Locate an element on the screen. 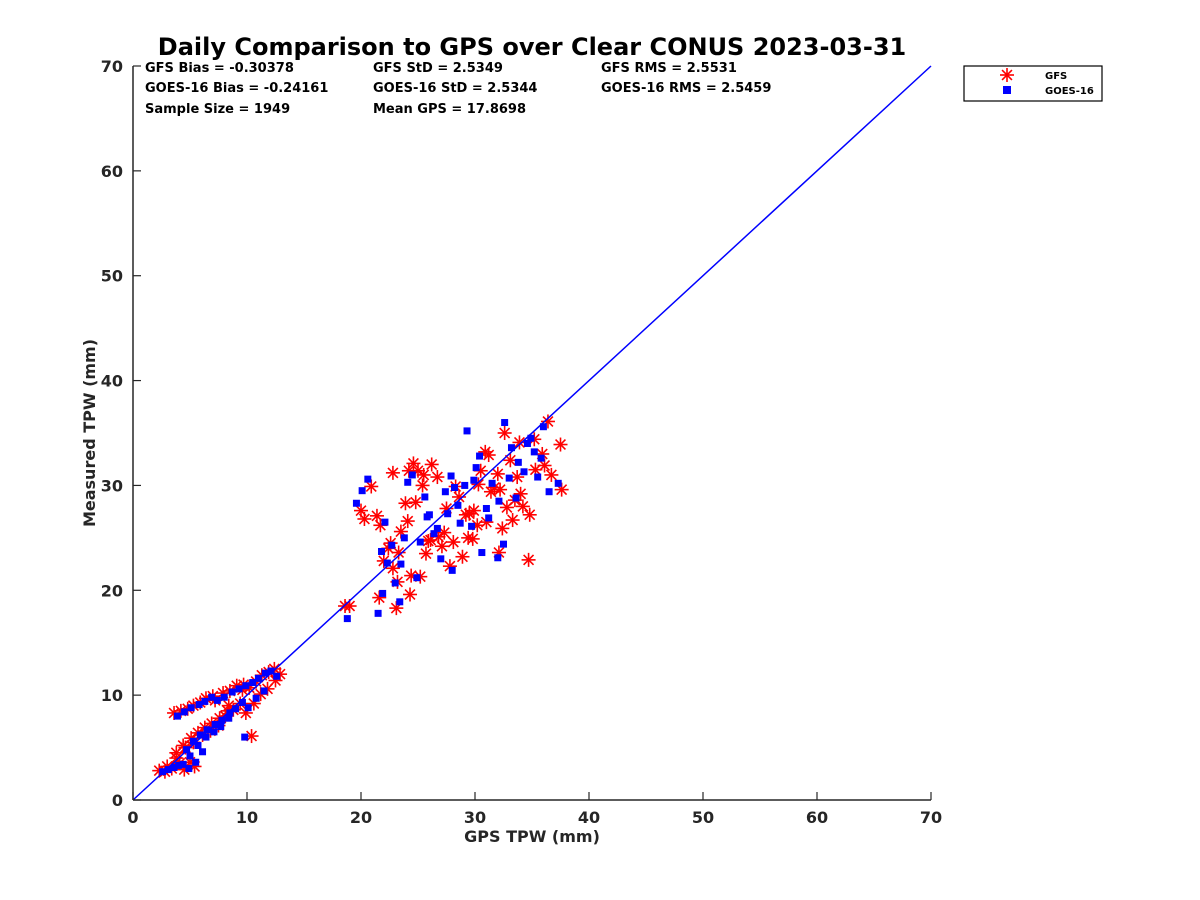 This screenshot has height=900, width=1200. y-tick-label: 0 is located at coordinates (117, 800).